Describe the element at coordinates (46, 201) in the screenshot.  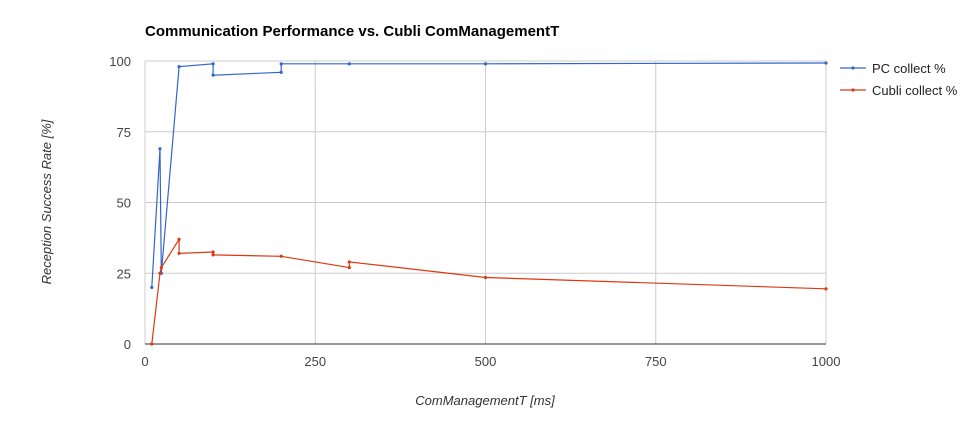
I see `y-axis-label: Reception Success Rate [%]` at that location.